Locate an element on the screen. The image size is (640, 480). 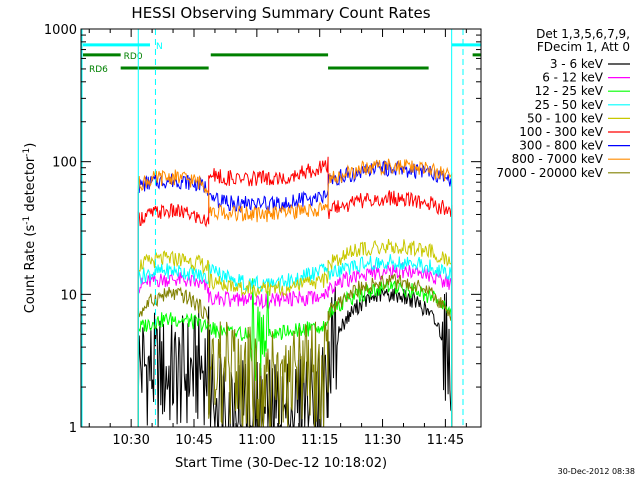
legend-label-4: 25 - 50 keV is located at coordinates (569, 105).